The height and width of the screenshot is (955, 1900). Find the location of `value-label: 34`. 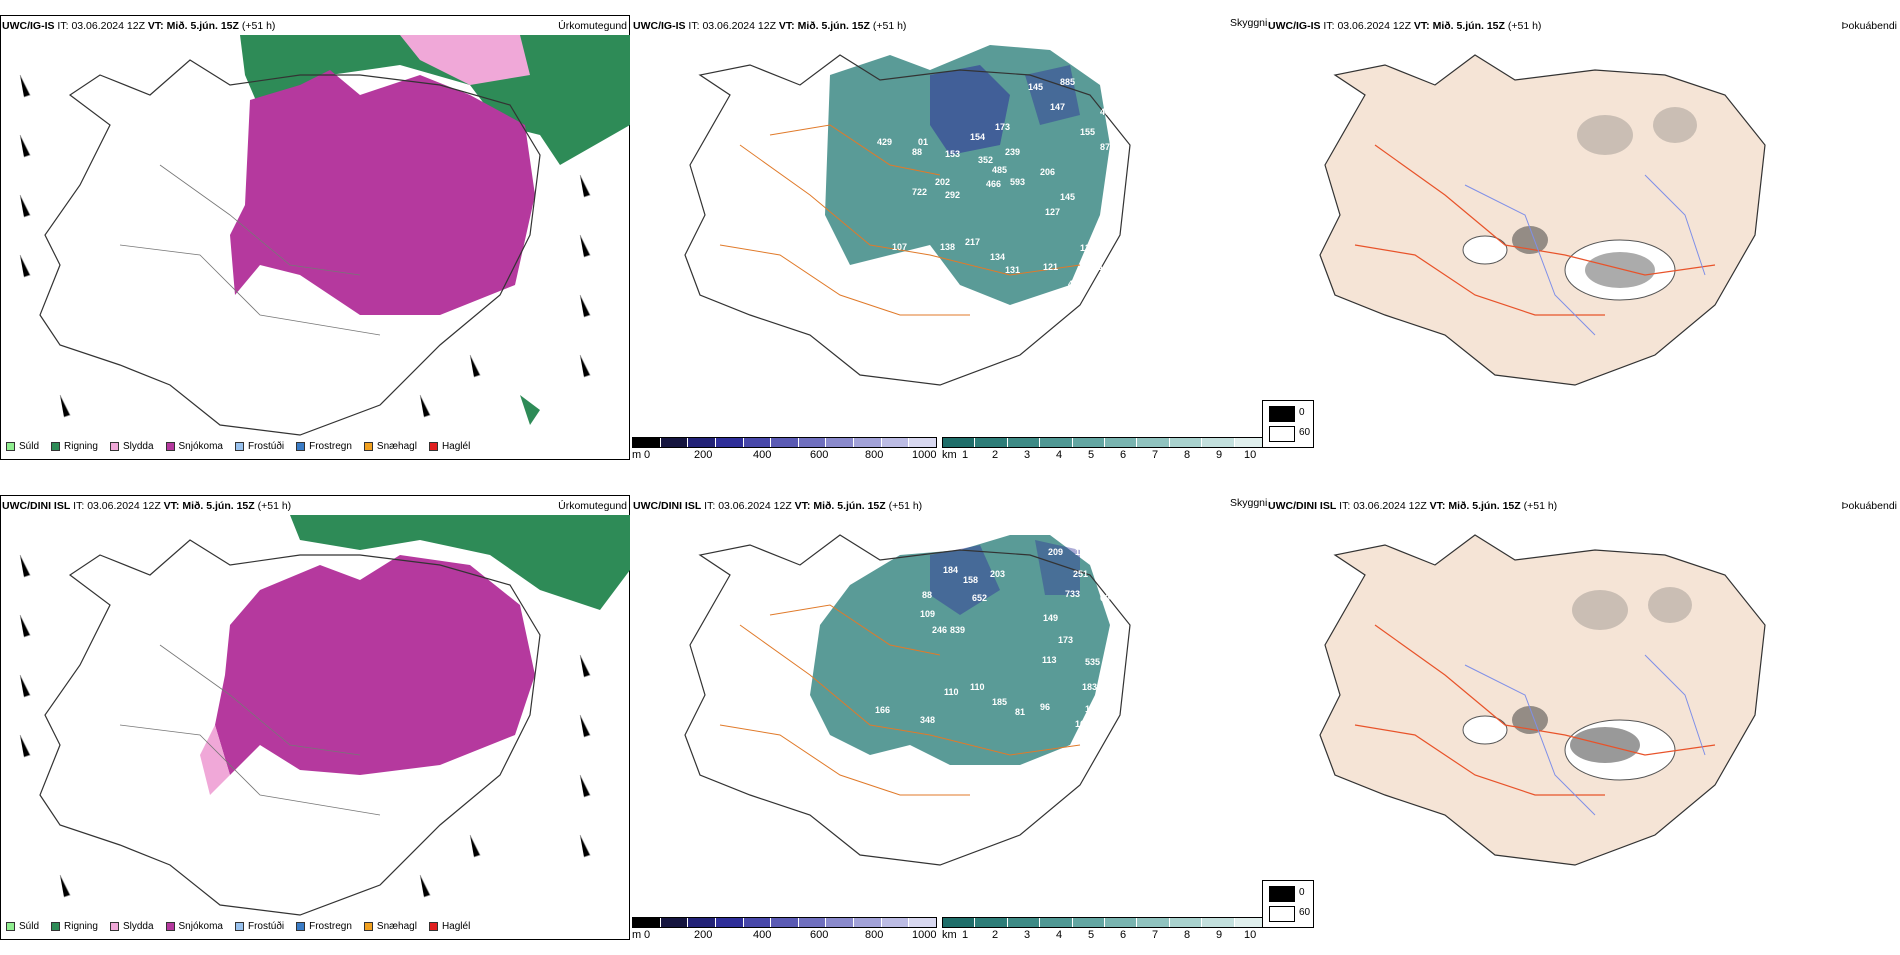

value-label: 34 is located at coordinates (867, 280).